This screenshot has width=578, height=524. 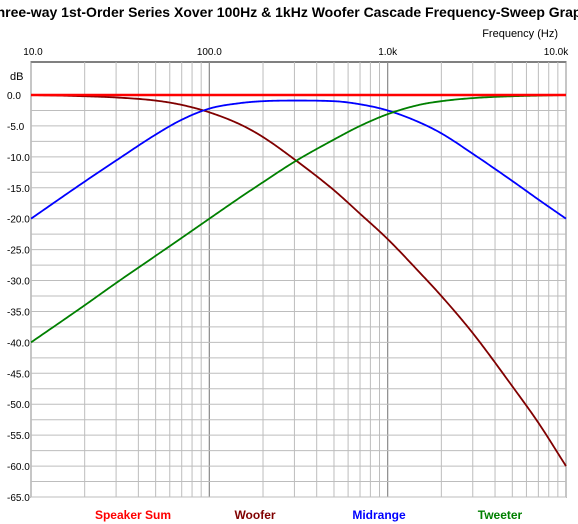 What do you see at coordinates (18, 282) in the screenshot?
I see `y-tick-label: -30.0` at bounding box center [18, 282].